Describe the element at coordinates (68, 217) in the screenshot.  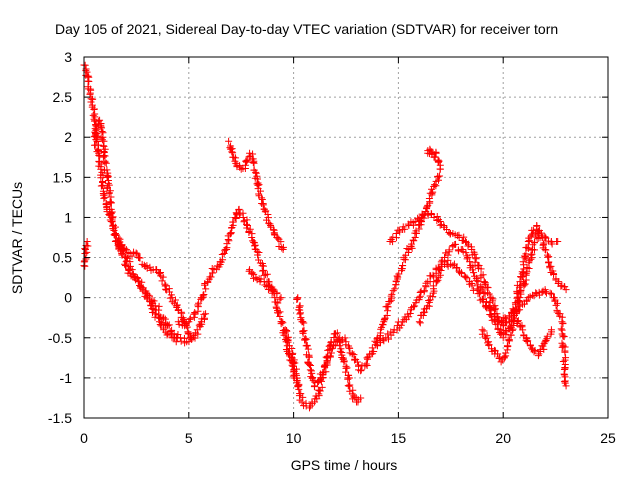
I see `y-tick-label: 1` at that location.